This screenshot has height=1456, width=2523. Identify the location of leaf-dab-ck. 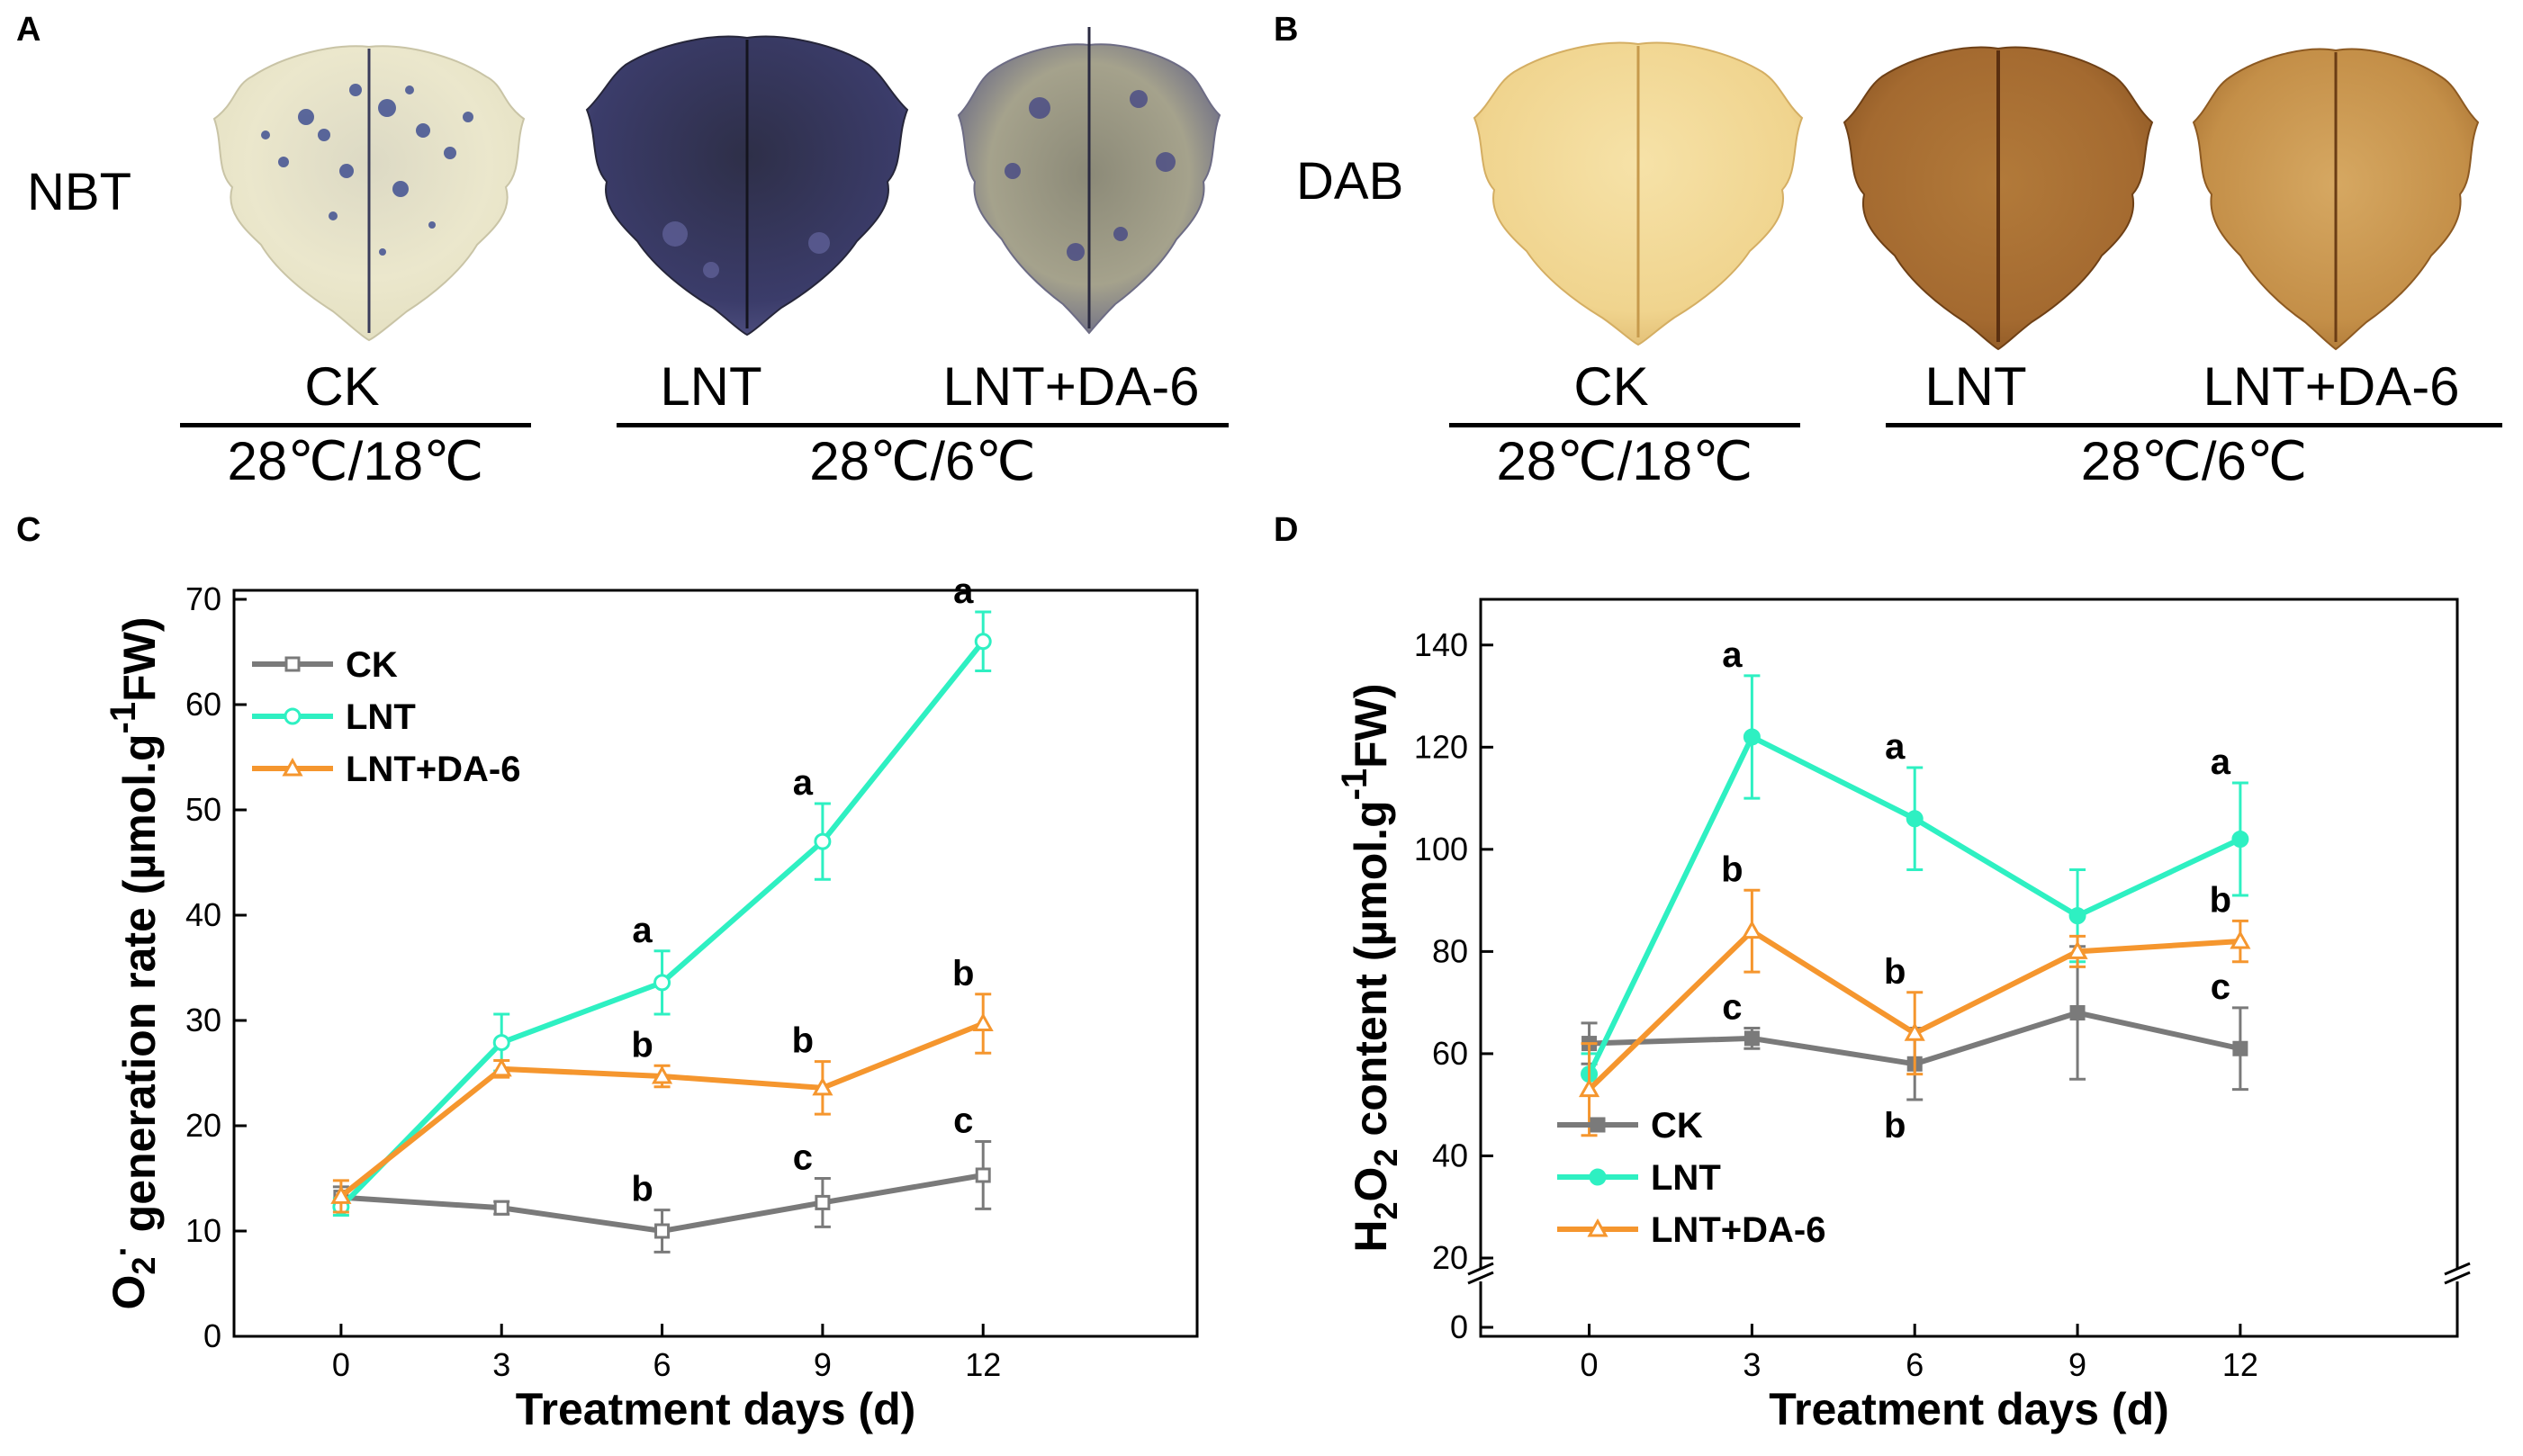
(1639, 193).